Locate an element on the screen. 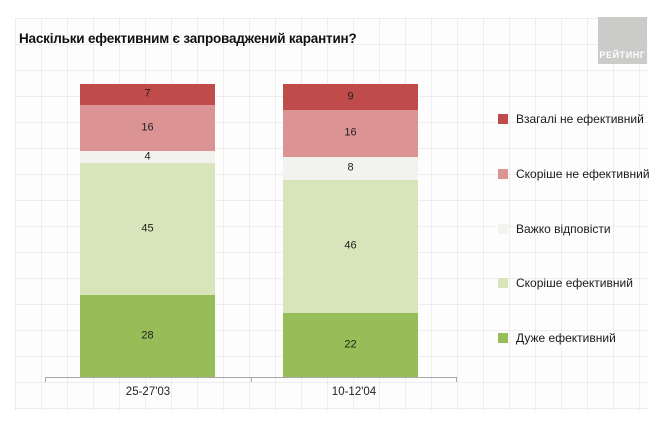 The height and width of the screenshot is (423, 650). legend-item: Взагалі не ефективний is located at coordinates (574, 119).